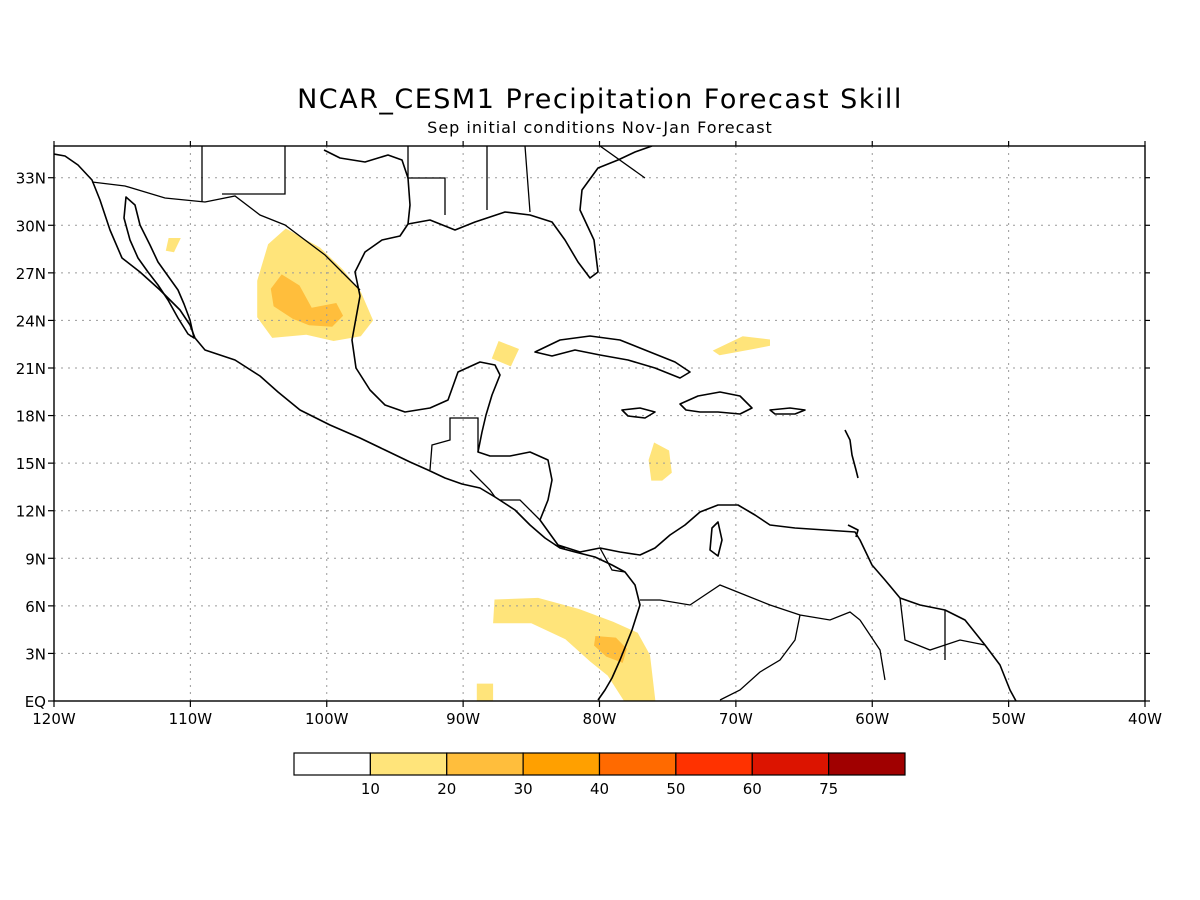 The image size is (1200, 900). I want to click on y-tick-label: 24N, so click(31, 321).